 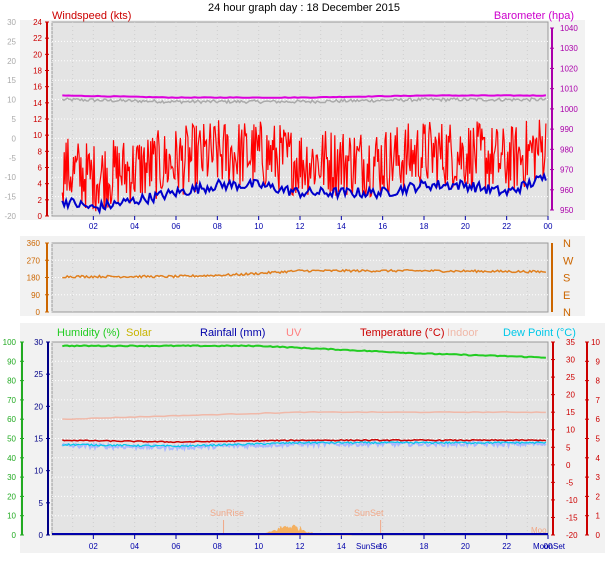 I want to click on y-tick-label: 9, so click(x=598, y=361).